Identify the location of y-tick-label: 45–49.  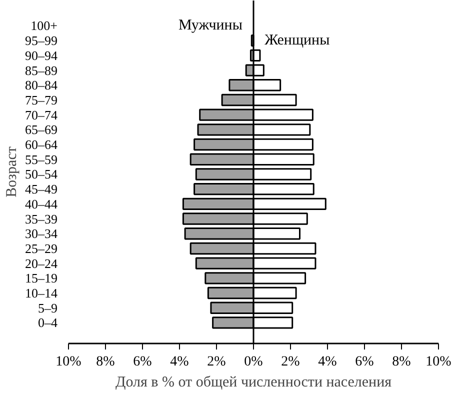
(41, 189).